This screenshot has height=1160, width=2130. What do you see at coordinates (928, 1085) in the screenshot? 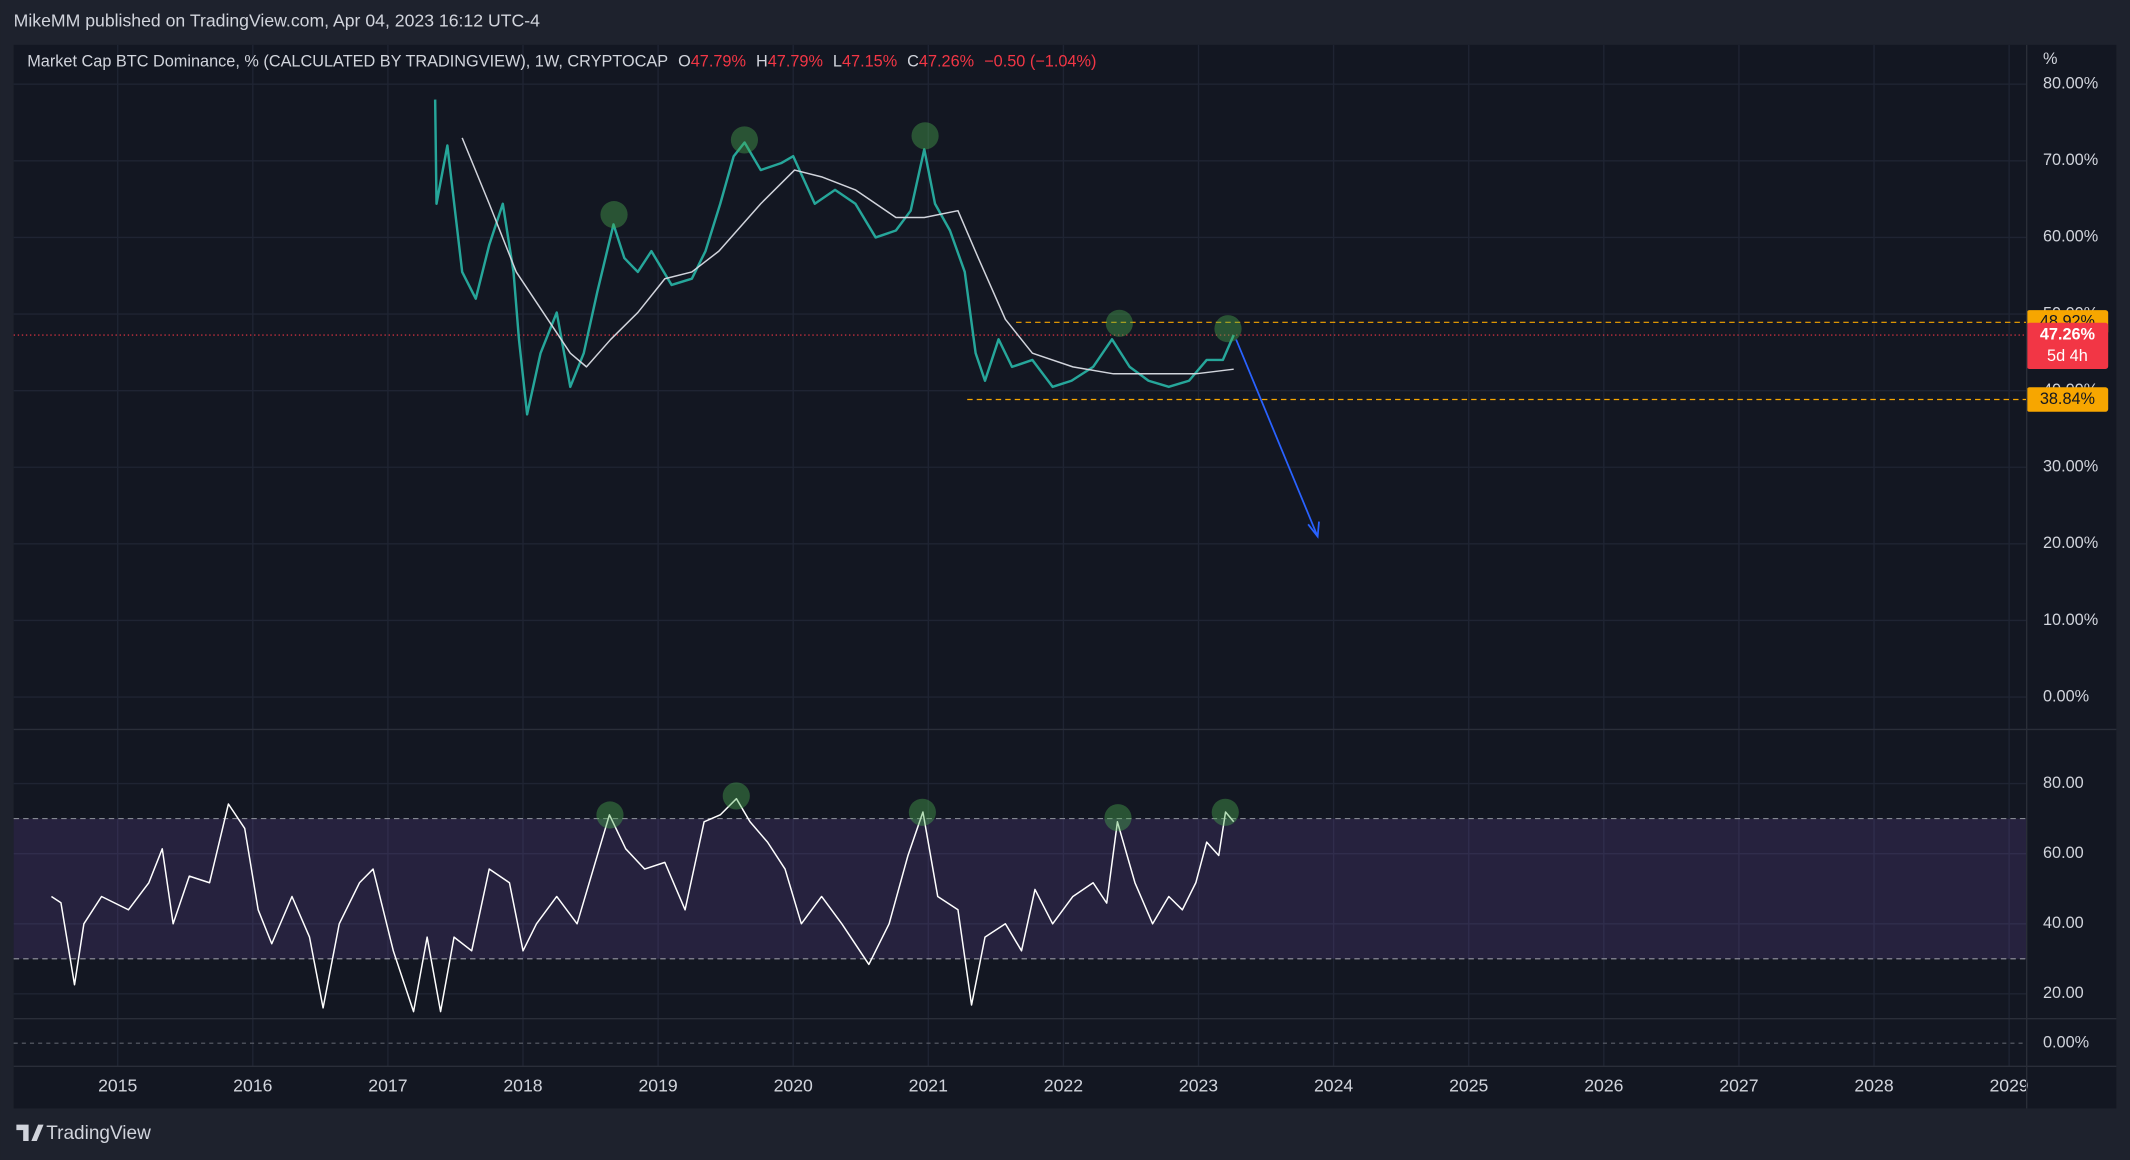
I see `x-tick-label: 2021` at bounding box center [928, 1085].